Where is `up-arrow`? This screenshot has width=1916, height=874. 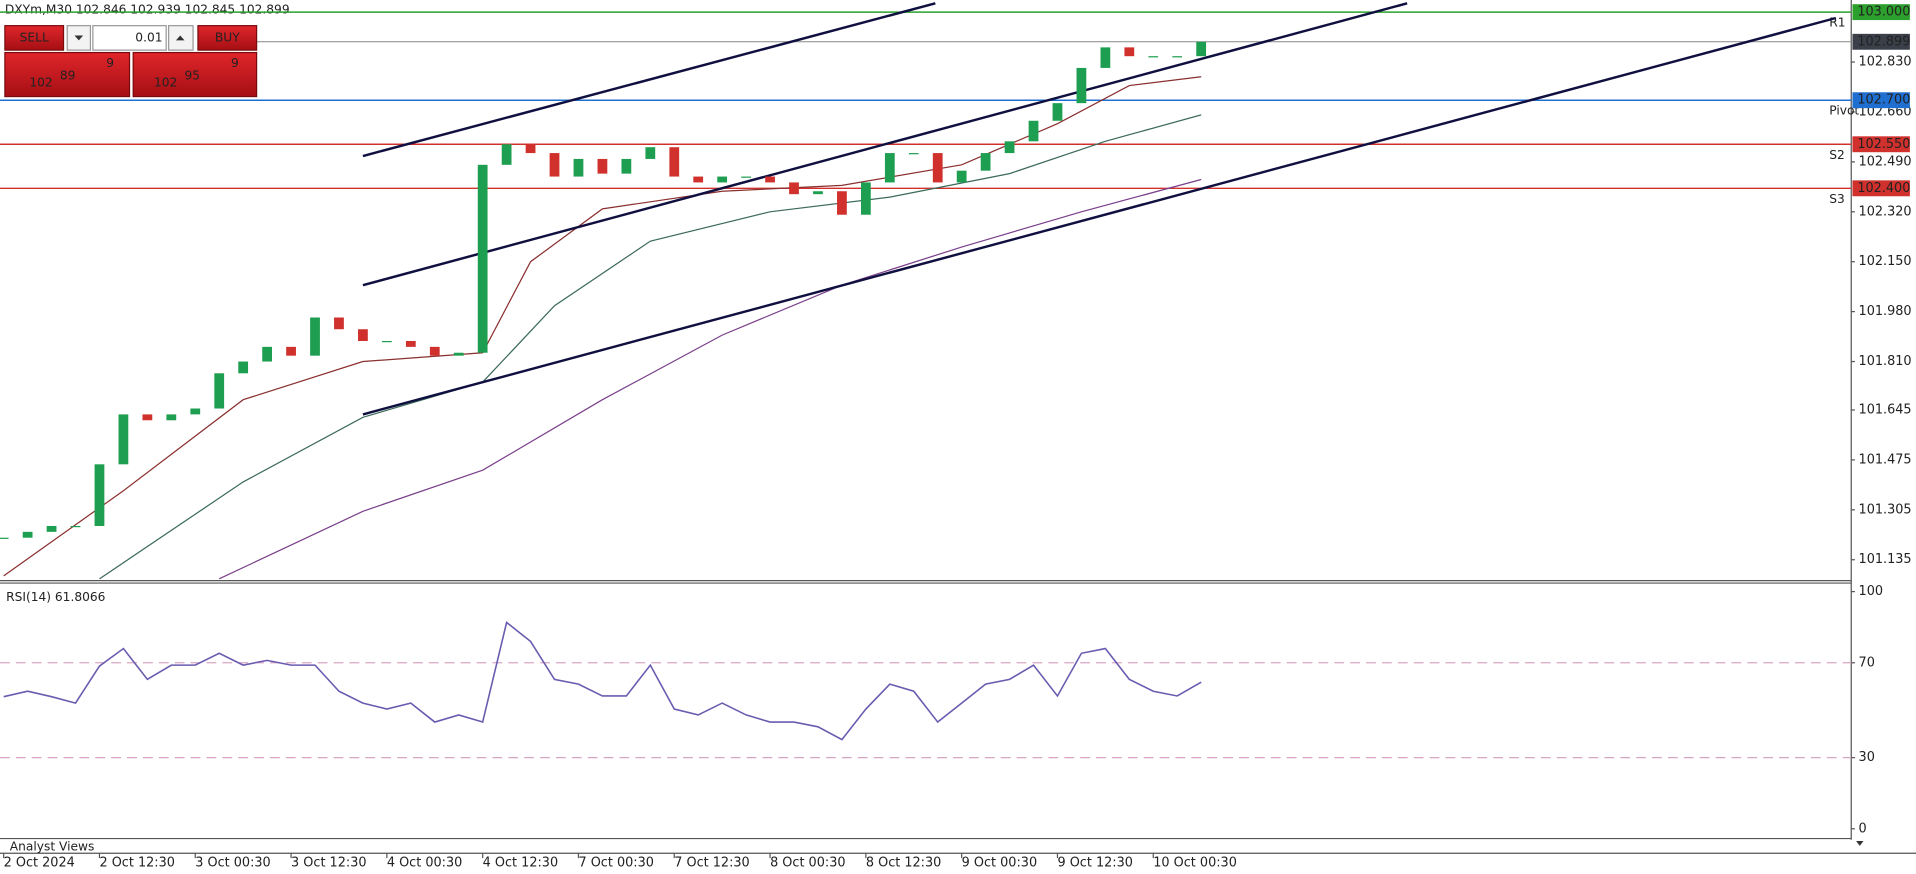
up-arrow is located at coordinates (180, 38).